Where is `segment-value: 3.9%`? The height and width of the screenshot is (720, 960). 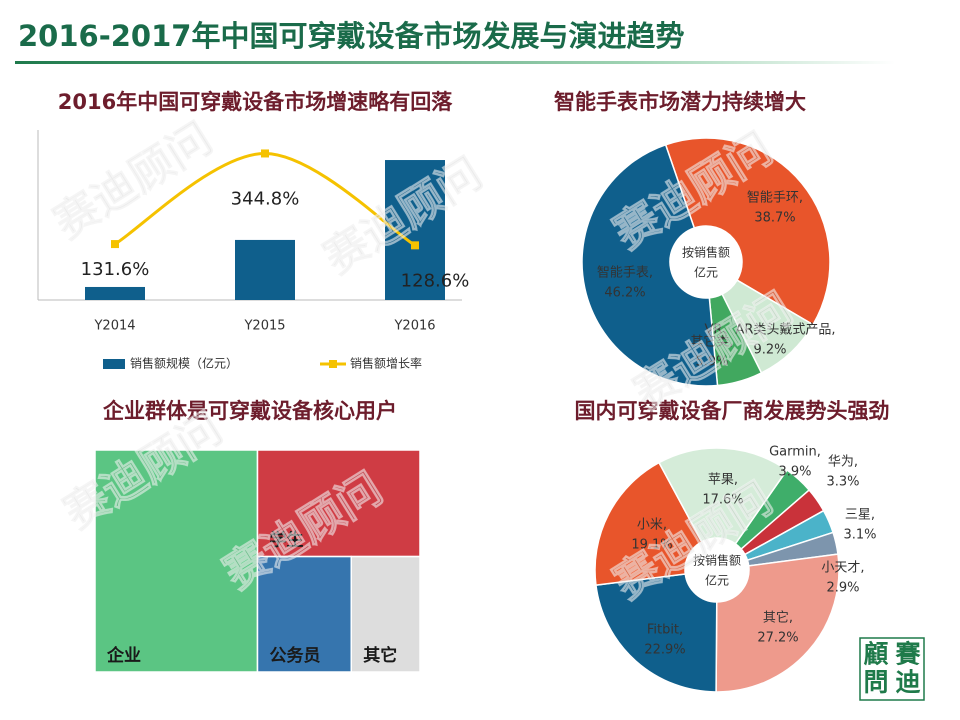
segment-value: 3.9% is located at coordinates (794, 472).